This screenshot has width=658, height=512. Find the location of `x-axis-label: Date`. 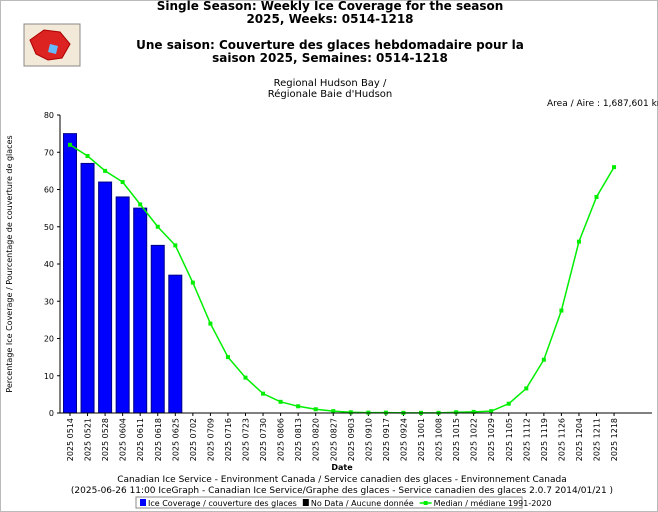

x-axis-label: Date is located at coordinates (342, 467).